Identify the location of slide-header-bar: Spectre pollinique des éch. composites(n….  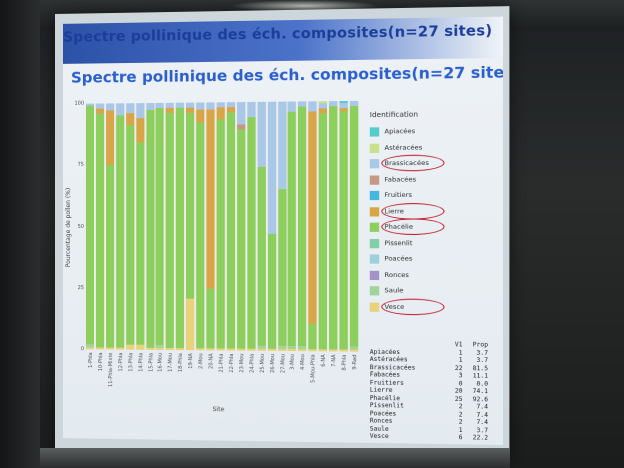
(283, 40).